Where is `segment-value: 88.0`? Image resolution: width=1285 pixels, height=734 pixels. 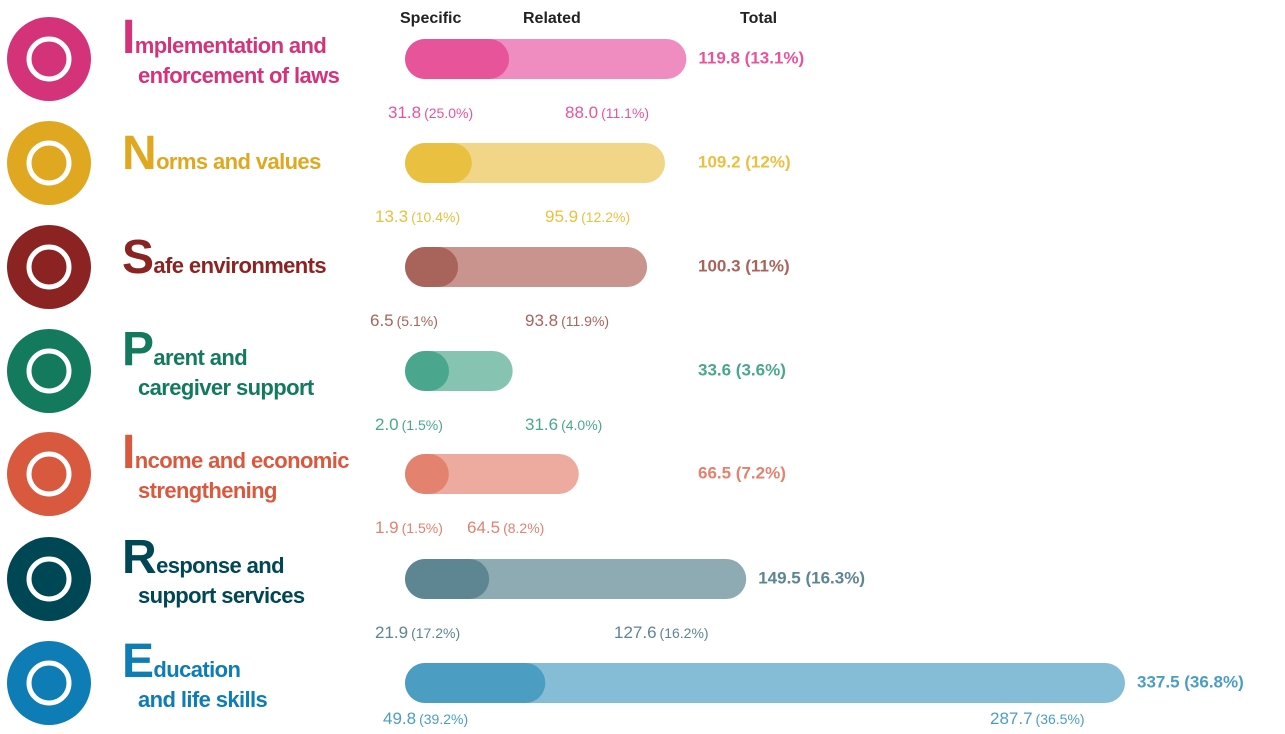
segment-value: 88.0 is located at coordinates (581, 112).